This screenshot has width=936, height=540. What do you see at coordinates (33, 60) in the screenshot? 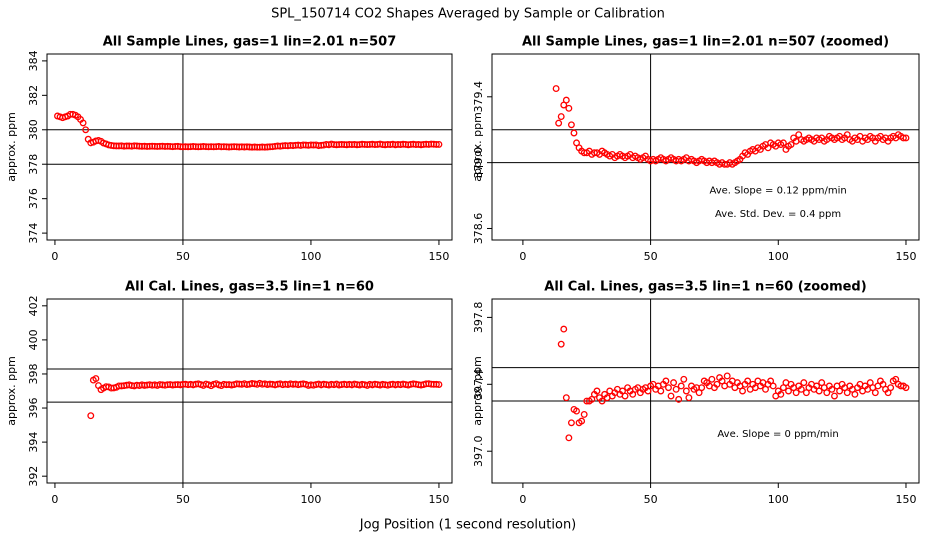
I see `y-tick-label: 384` at bounding box center [33, 60].